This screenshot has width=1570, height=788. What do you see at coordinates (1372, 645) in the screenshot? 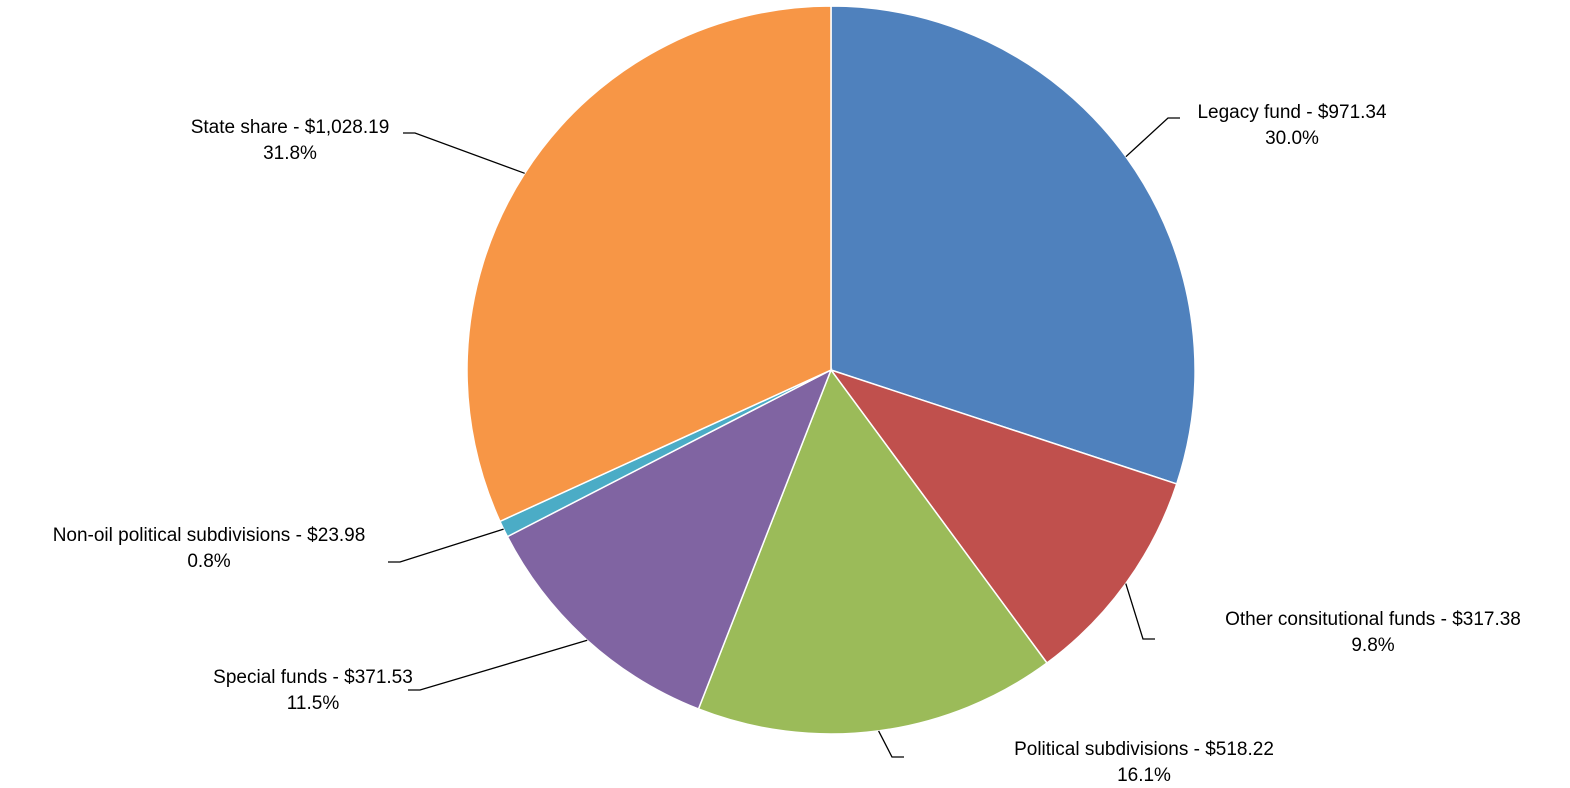
I see `slice-percent-label: 9.8%` at bounding box center [1372, 645].